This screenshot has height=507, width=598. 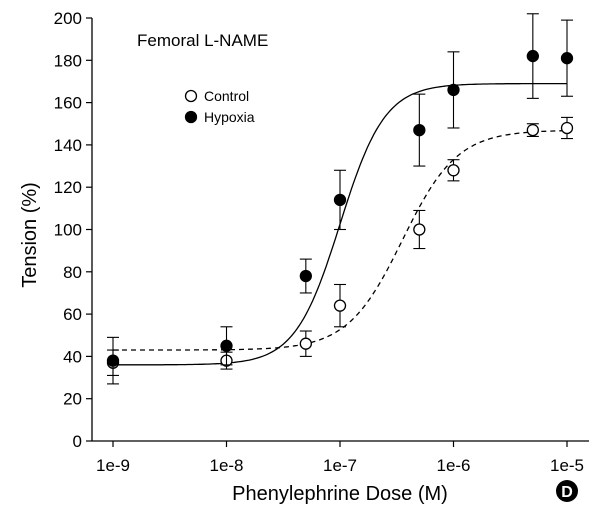 What do you see at coordinates (72, 272) in the screenshot?
I see `y-tick-label: 80` at bounding box center [72, 272].